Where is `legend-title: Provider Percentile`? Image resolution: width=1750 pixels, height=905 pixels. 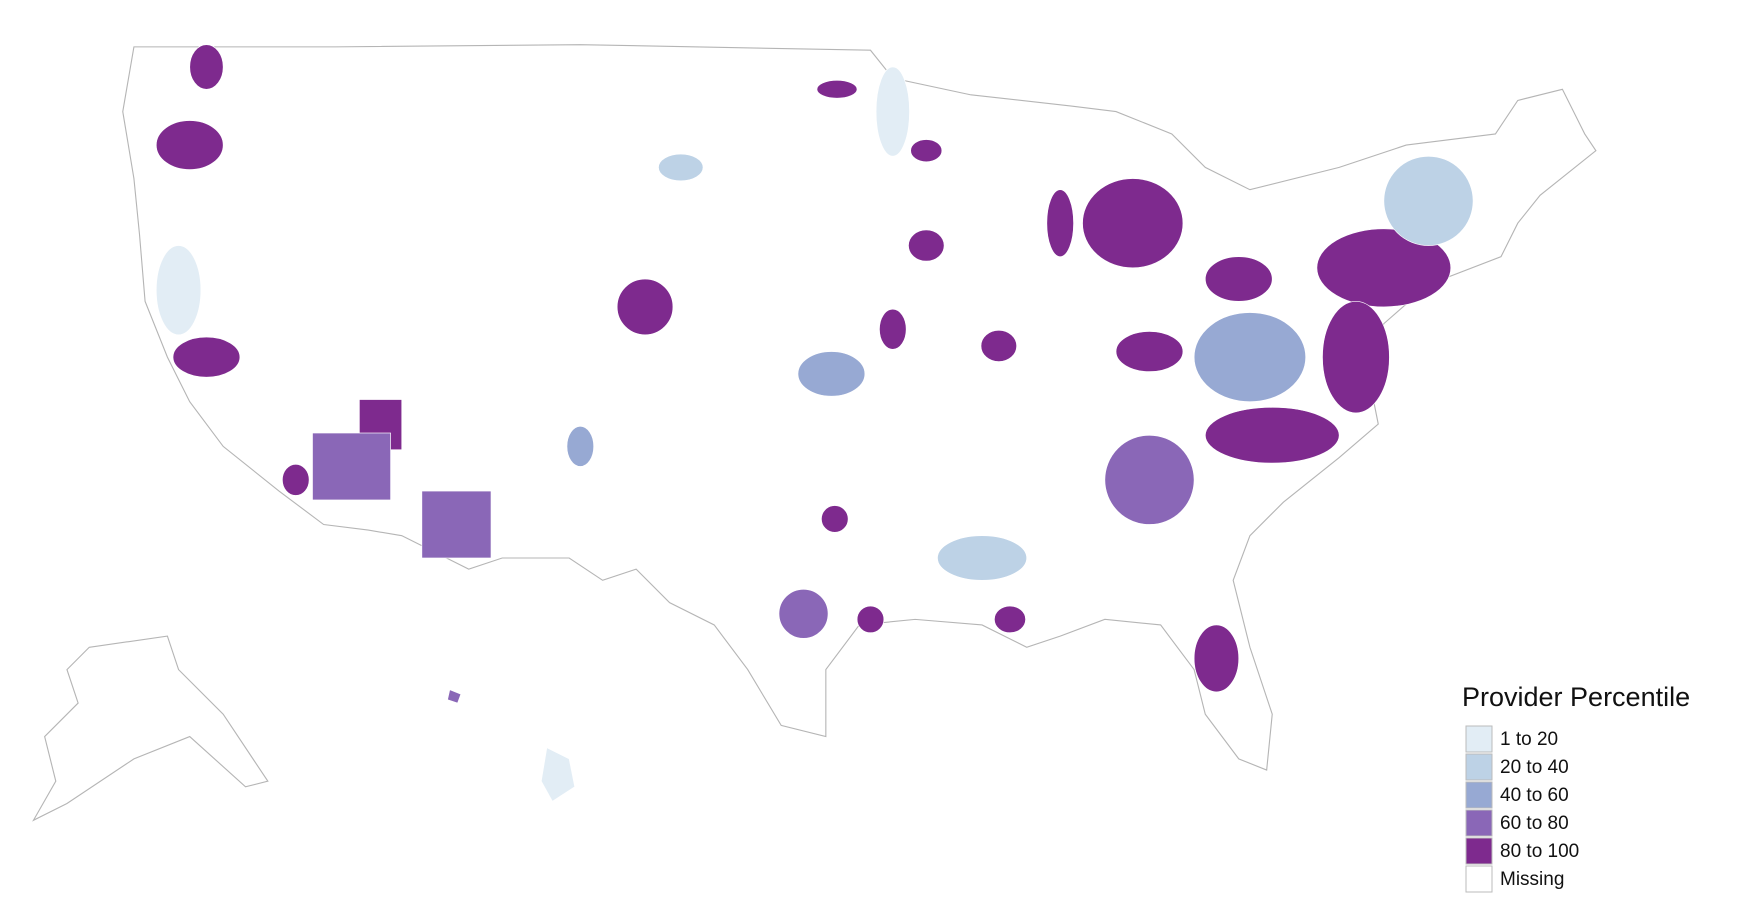
legend-title: Provider Percentile is located at coordinates (1576, 697).